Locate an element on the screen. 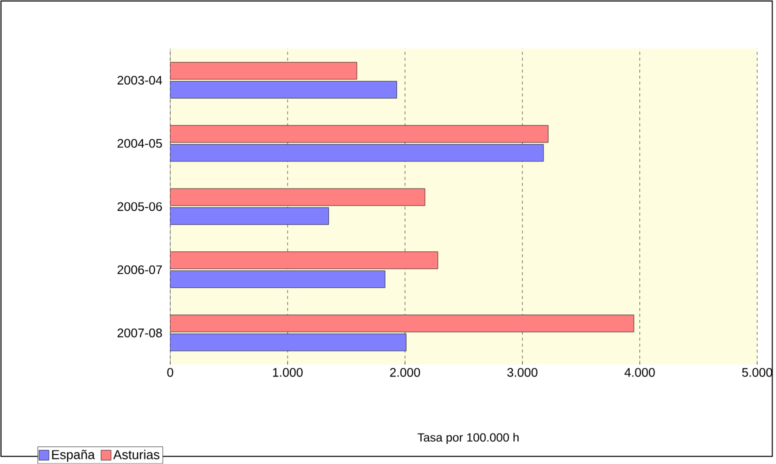 The image size is (776, 464). legend-label: España is located at coordinates (73, 456).